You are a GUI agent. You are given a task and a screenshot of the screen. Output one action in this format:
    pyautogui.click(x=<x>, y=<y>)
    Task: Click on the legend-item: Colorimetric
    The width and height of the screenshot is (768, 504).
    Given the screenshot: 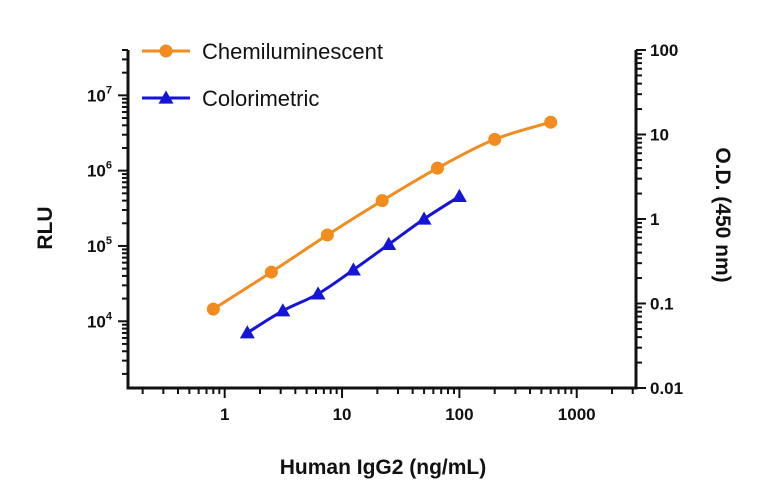 What is the action you would take?
    pyautogui.click(x=230, y=98)
    